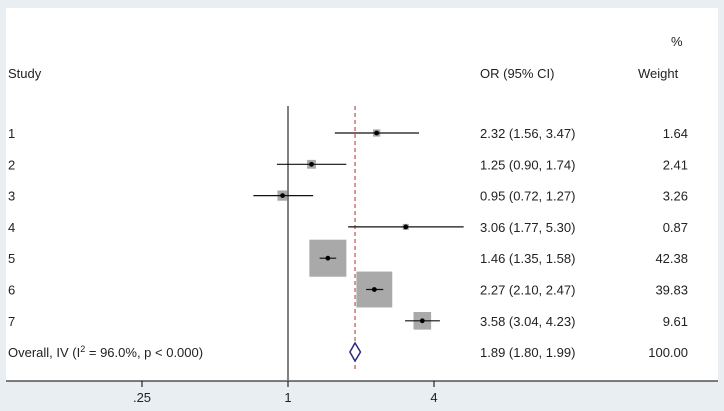  What do you see at coordinates (675, 164) in the screenshot?
I see `weight-text: 2.41` at bounding box center [675, 164].